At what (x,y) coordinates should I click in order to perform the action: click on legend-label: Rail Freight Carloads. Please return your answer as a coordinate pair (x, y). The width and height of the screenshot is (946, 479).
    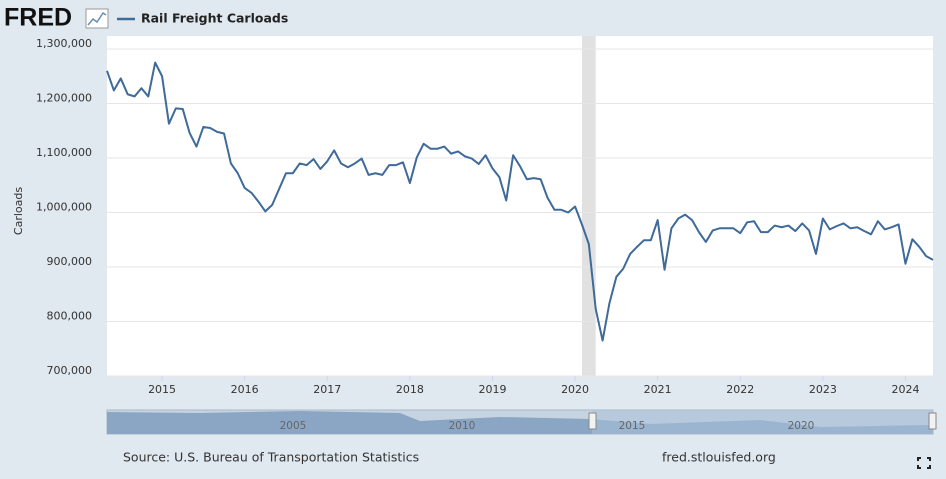
    Looking at the image, I should click on (214, 18).